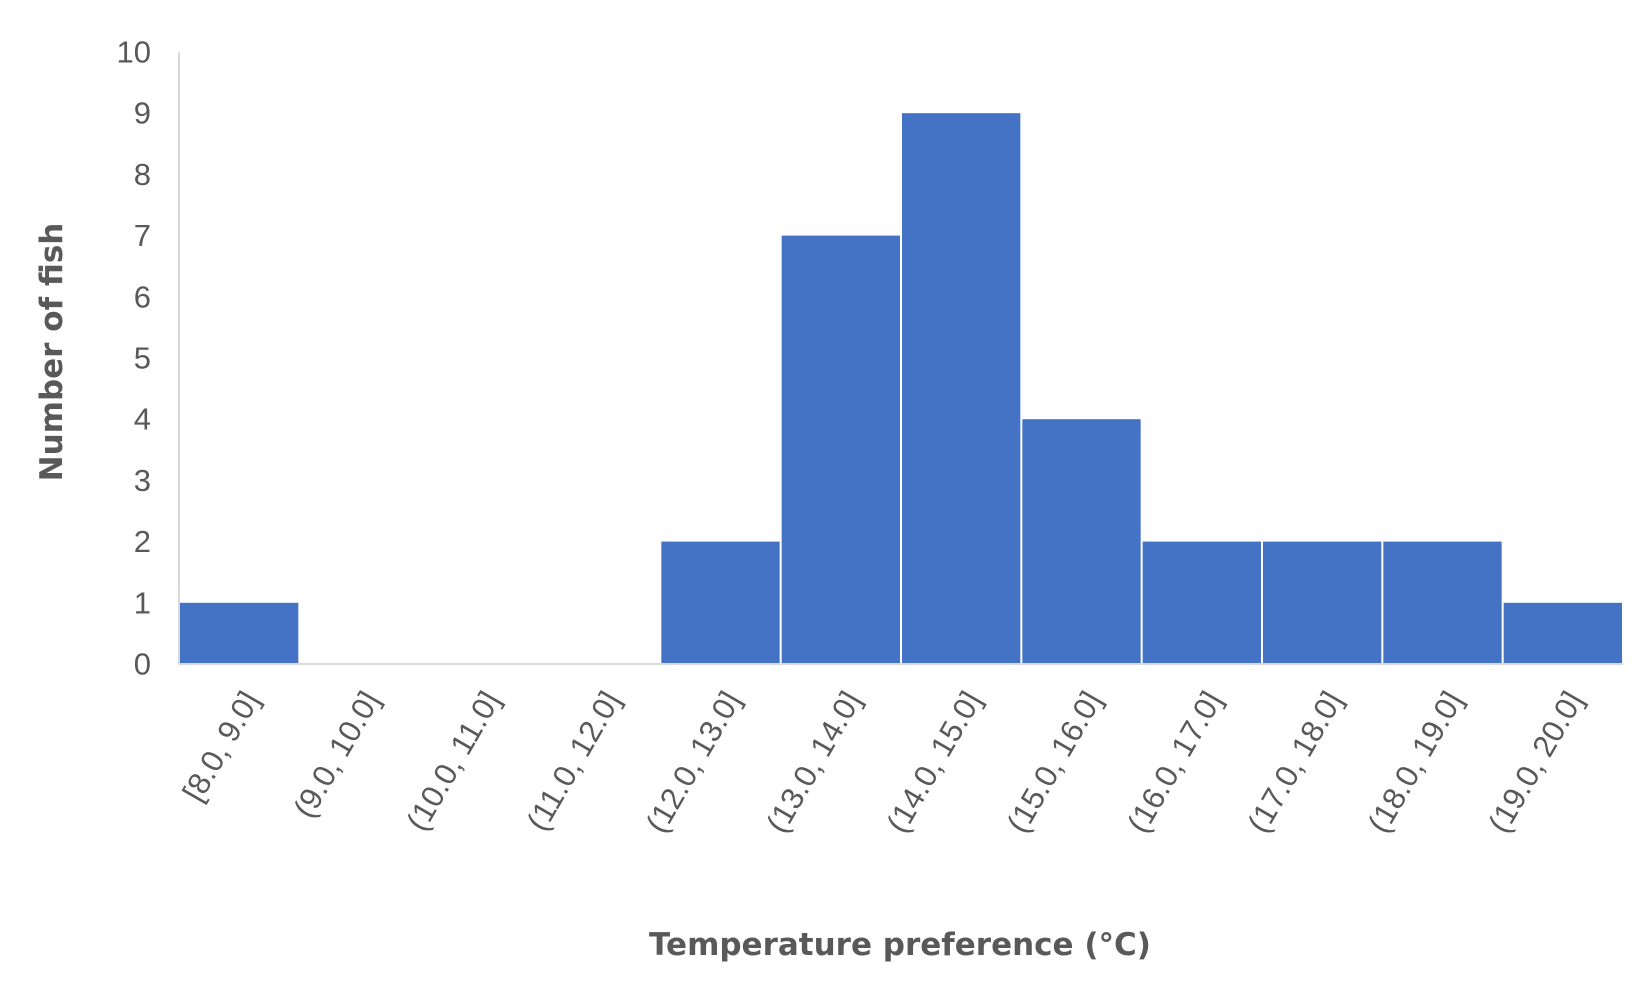 This screenshot has height=990, width=1650. What do you see at coordinates (1054, 761) in the screenshot?
I see `x-tick-label-7: (15.0, 16.0]` at bounding box center [1054, 761].